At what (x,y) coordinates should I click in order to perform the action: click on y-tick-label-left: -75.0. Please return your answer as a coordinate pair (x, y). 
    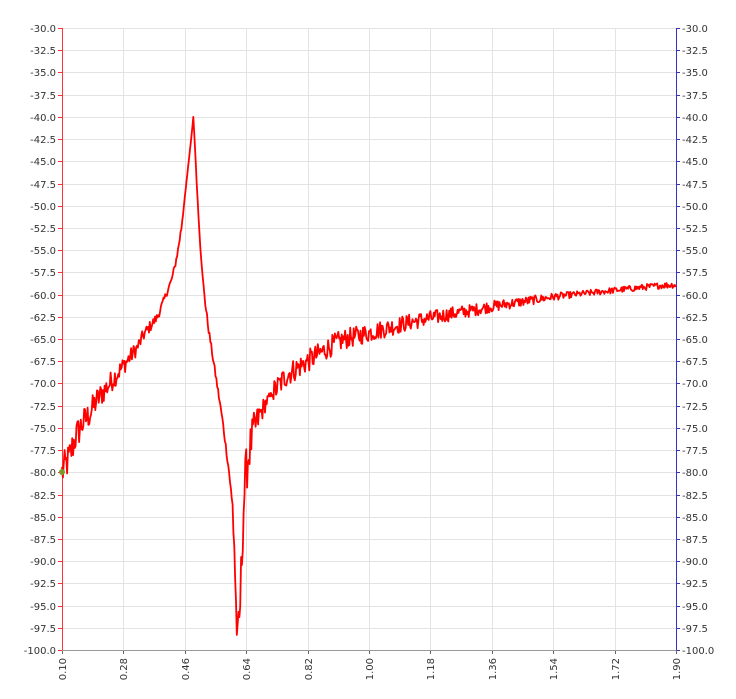
    Looking at the image, I should click on (43, 429).